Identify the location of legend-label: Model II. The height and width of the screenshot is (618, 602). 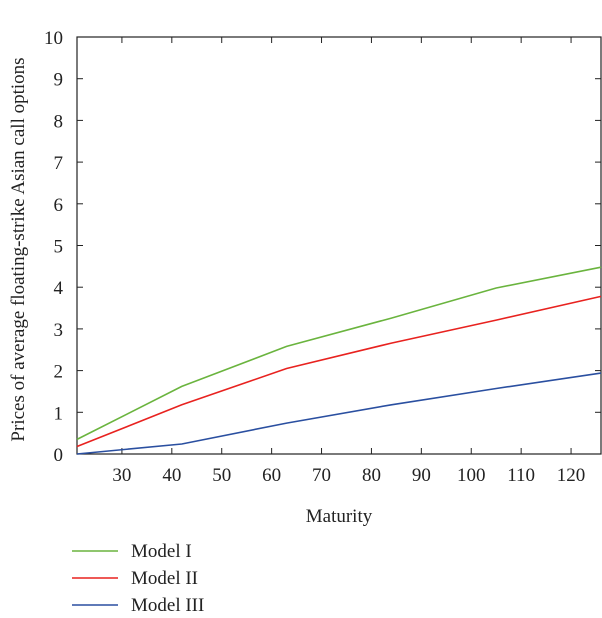
(164, 578).